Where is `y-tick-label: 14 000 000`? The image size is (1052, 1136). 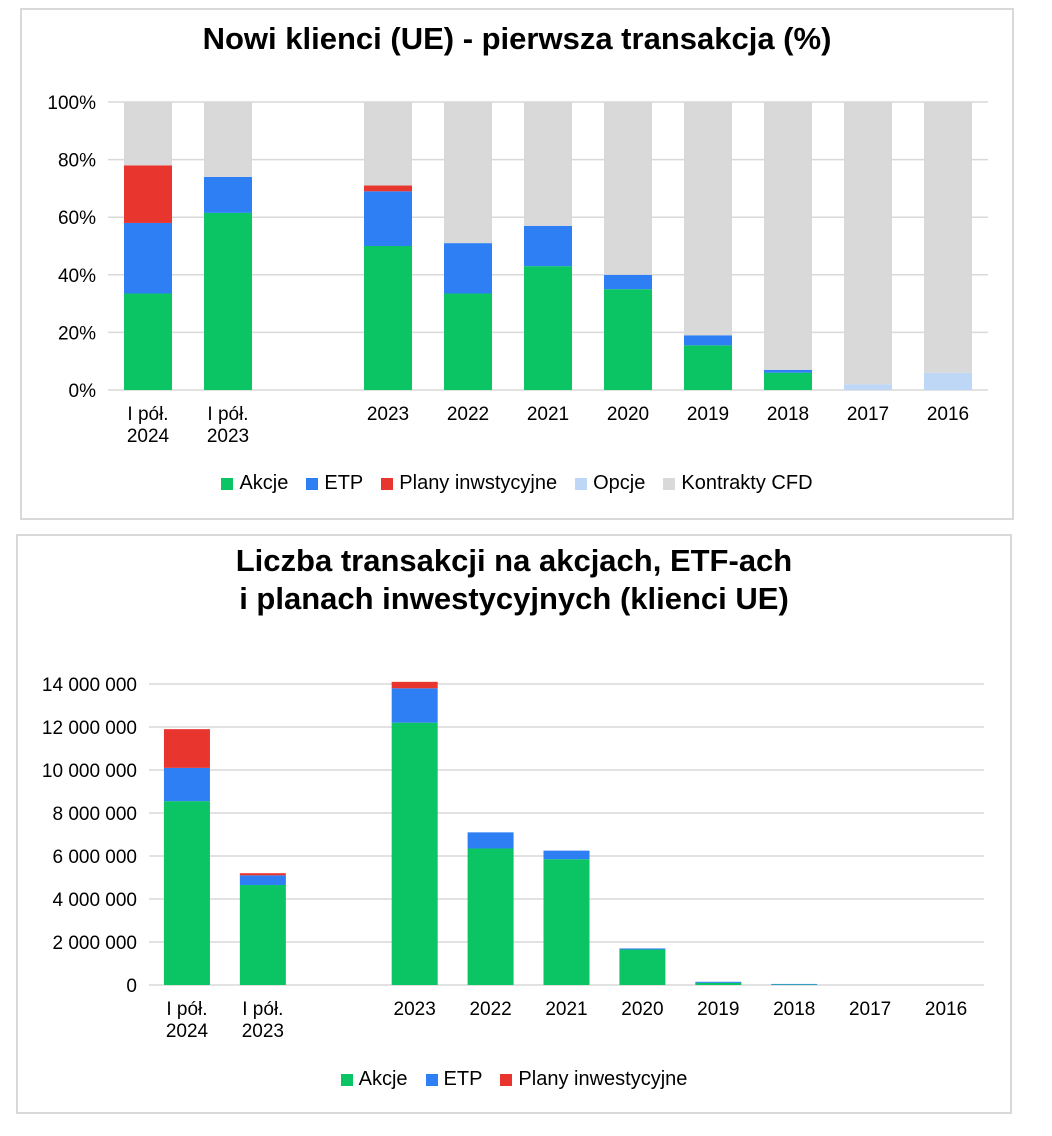 y-tick-label: 14 000 000 is located at coordinates (89, 685).